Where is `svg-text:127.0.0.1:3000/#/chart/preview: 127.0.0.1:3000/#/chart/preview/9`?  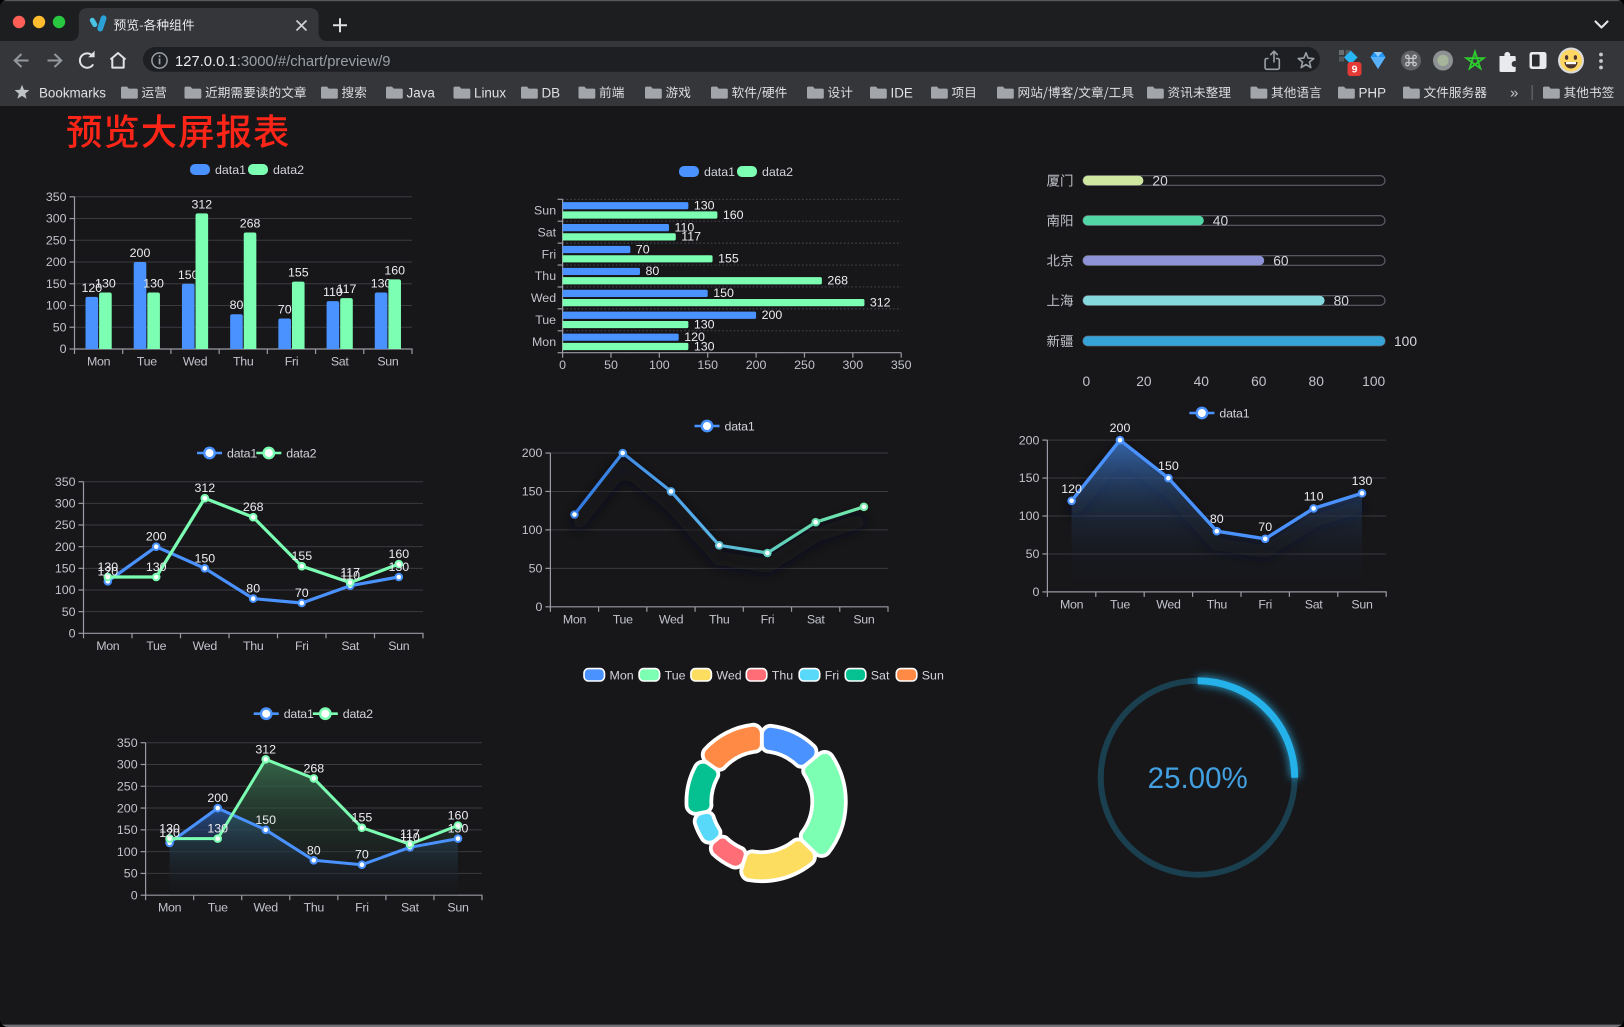
svg-text:127.0.0.1:3000/#/chart/preview: 127.0.0.1:3000/#/chart/preview/9 is located at coordinates (283, 62).